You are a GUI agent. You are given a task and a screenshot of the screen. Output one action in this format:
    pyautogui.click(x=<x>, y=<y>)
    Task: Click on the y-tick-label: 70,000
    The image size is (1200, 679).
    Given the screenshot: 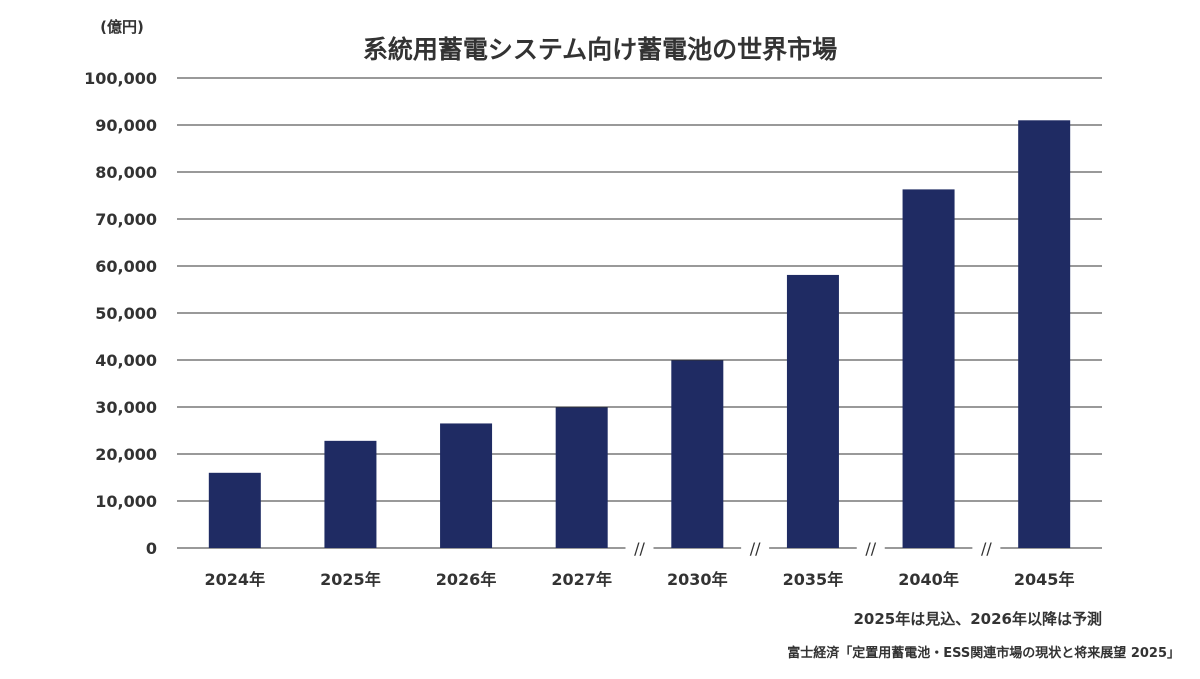 What is the action you would take?
    pyautogui.click(x=126, y=219)
    